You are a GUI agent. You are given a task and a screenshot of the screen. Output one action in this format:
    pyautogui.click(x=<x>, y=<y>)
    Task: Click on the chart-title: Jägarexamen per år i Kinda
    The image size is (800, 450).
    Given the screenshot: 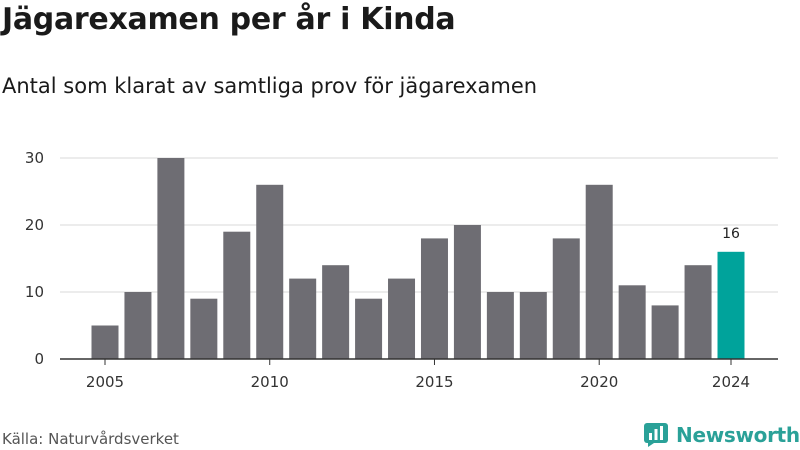 What is the action you would take?
    pyautogui.click(x=229, y=19)
    